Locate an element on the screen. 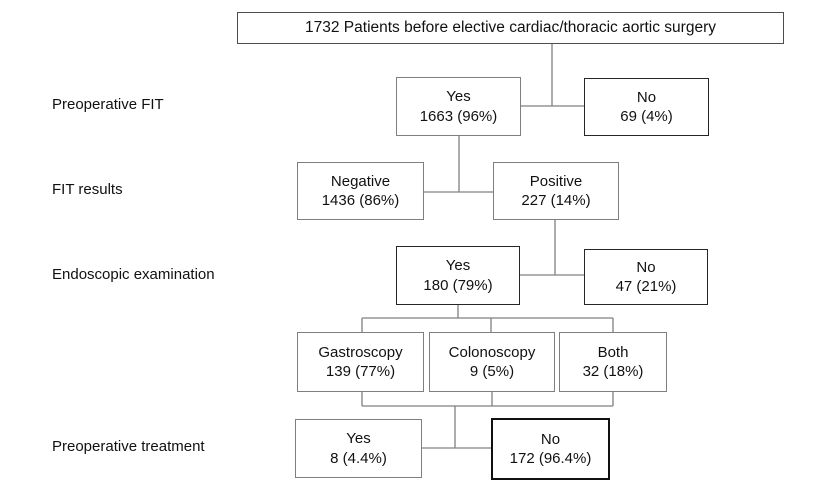 The image size is (818, 492). node-treatment-yes: Yes 8 (4.4%) is located at coordinates (358, 448).